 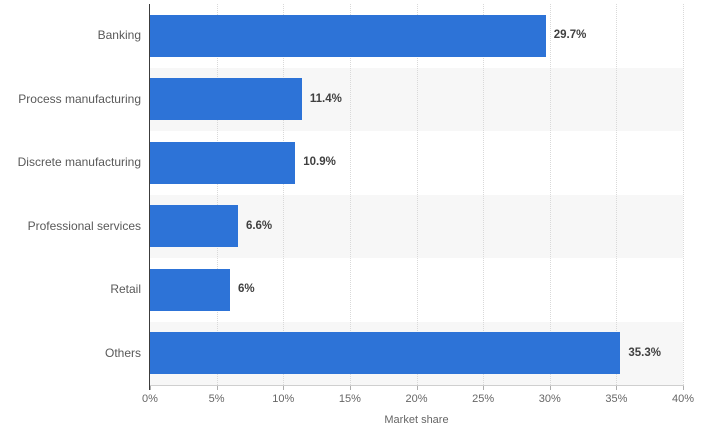 I want to click on category-label: Banking, so click(x=119, y=35).